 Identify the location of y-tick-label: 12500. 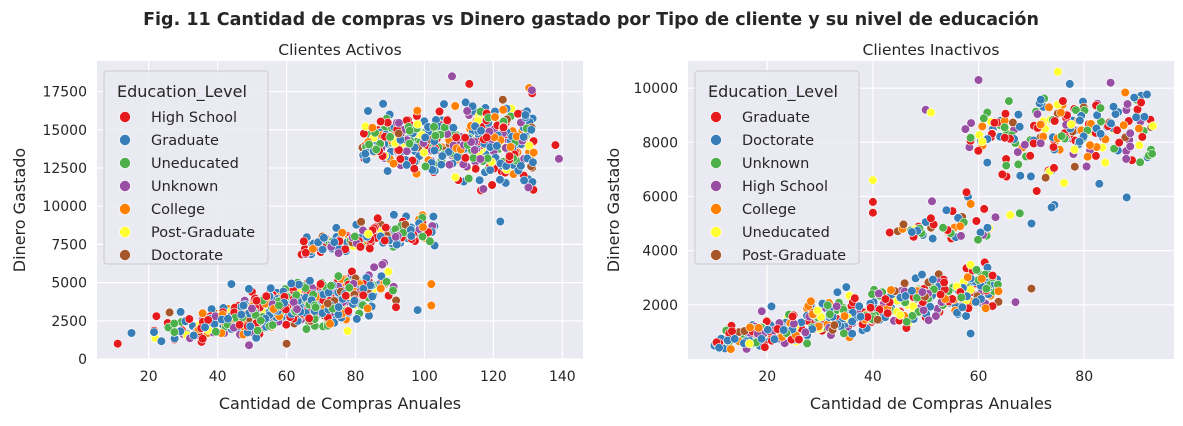
(64, 169).